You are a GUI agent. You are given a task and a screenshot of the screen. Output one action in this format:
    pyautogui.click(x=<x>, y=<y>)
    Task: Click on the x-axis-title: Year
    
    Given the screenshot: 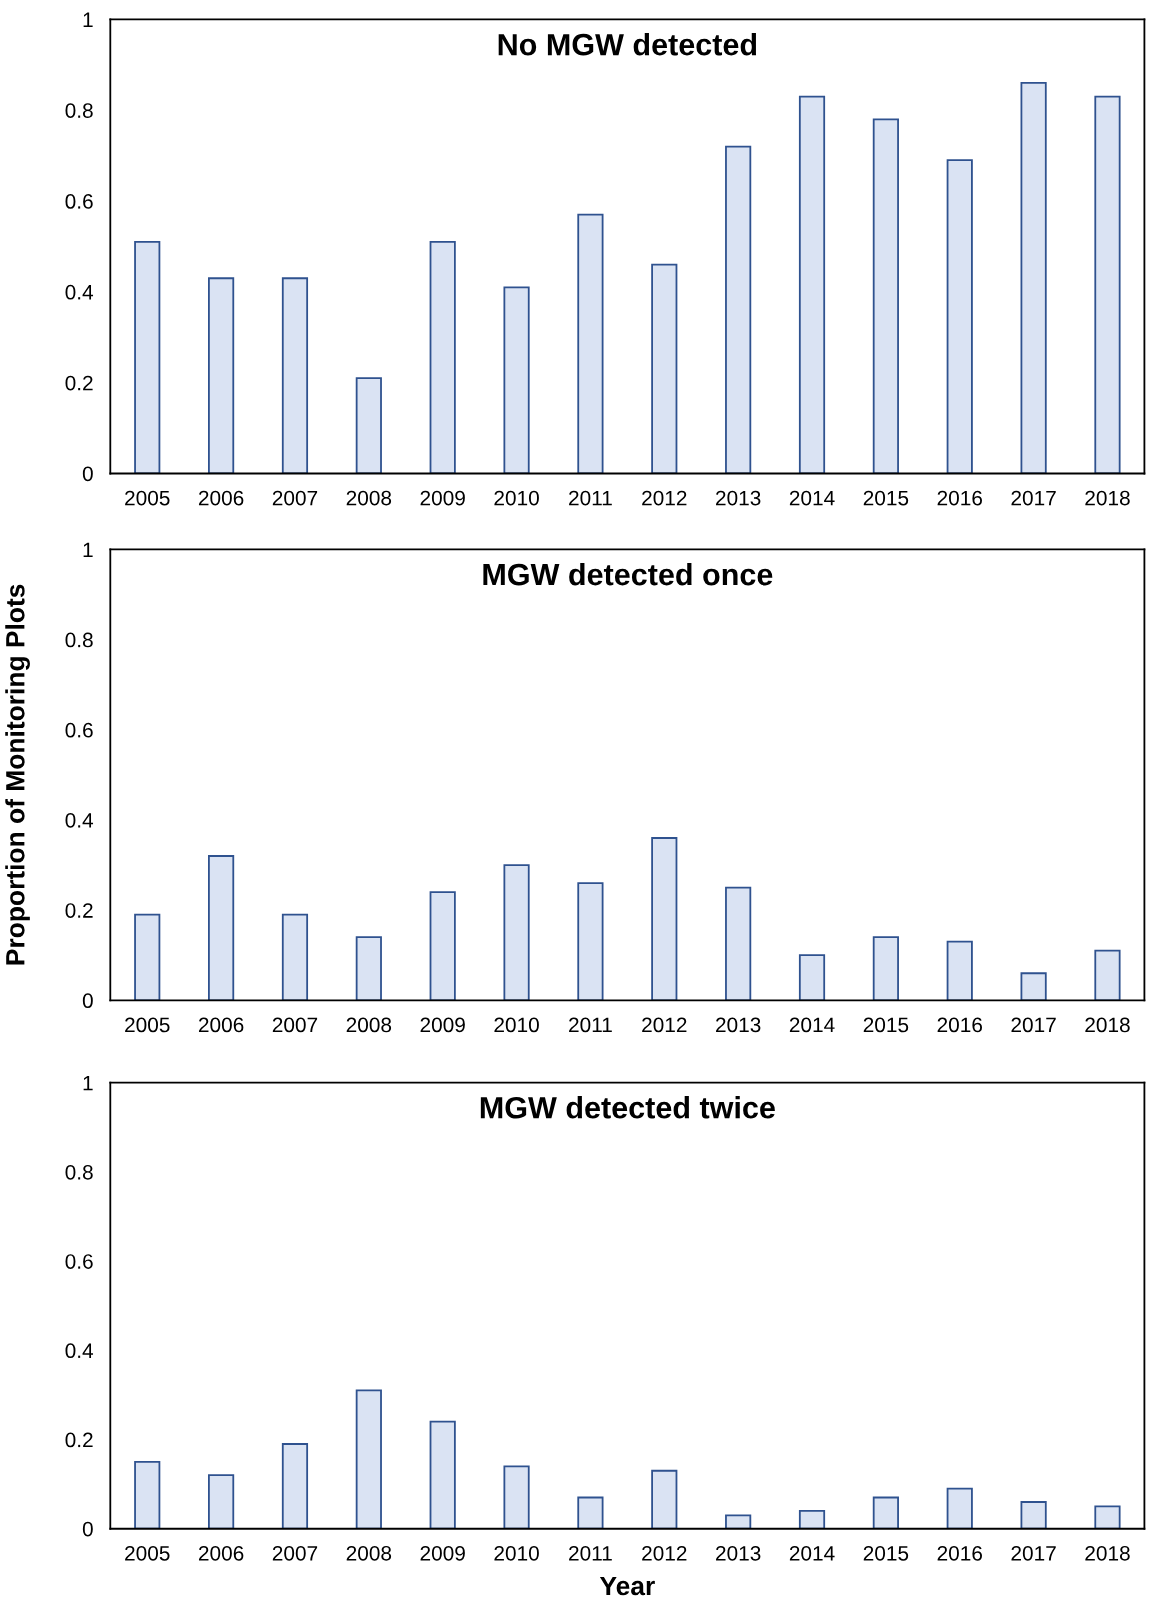 What is the action you would take?
    pyautogui.click(x=627, y=1586)
    